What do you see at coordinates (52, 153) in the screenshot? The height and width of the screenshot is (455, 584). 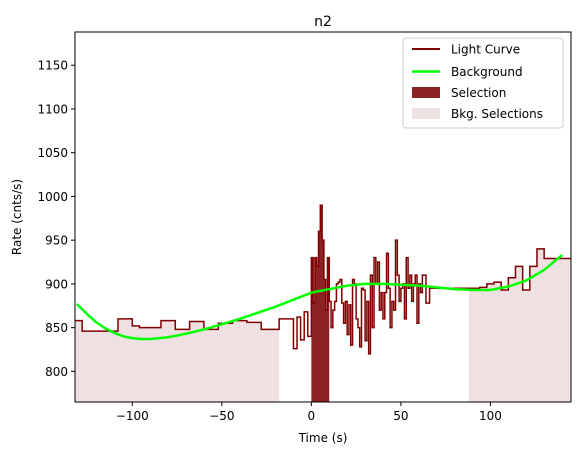 I see `y-tick-label: 1050` at bounding box center [52, 153].